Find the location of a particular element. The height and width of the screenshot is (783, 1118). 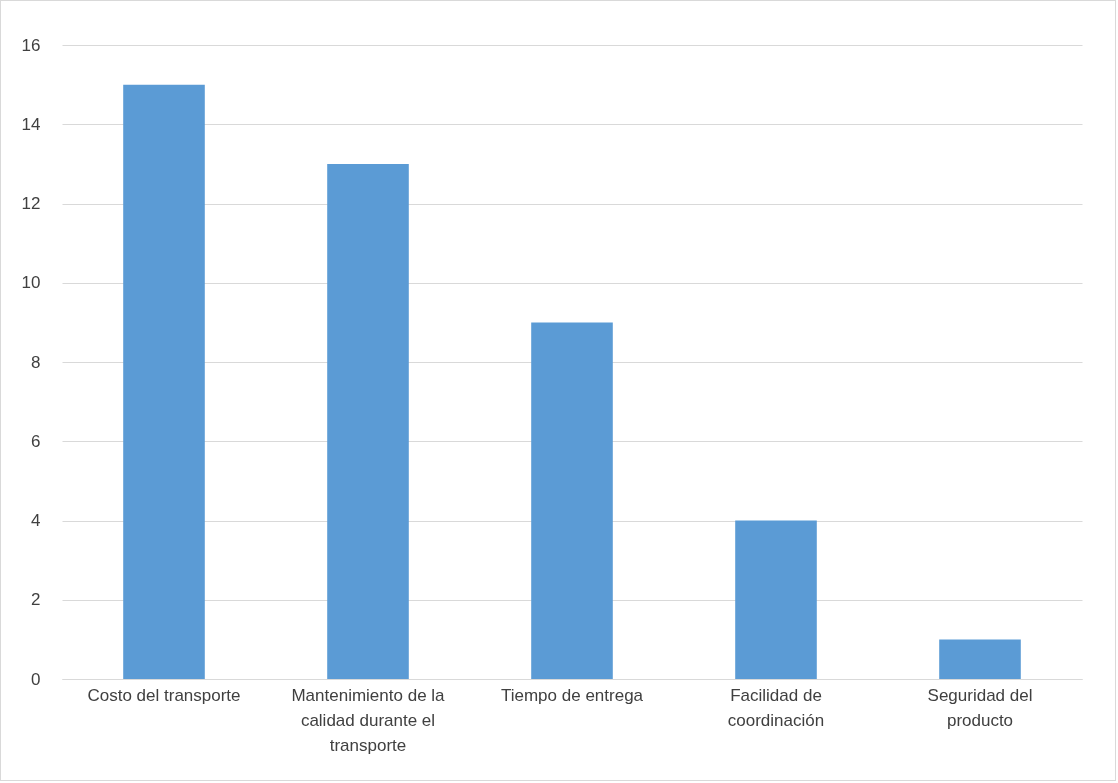

x-tick-label: Mantenimiento de la calidad durante el transporte is located at coordinates (368, 720).